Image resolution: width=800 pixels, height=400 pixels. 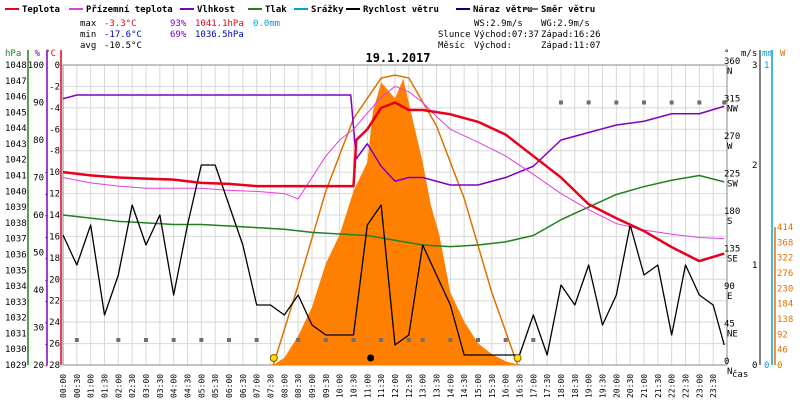 I want to click on axis-direction-tick: 270, so click(x=732, y=137).